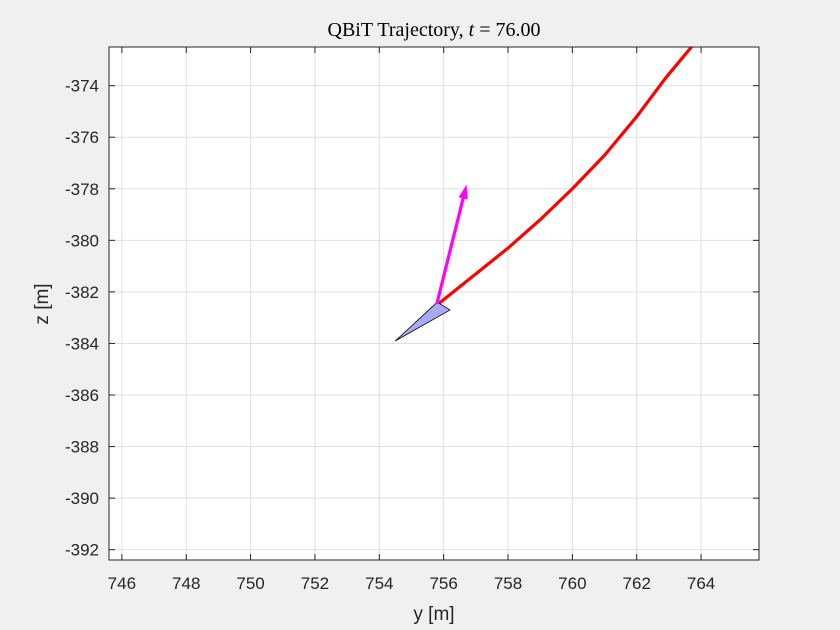 Image resolution: width=840 pixels, height=630 pixels. I want to click on trajectory-line, so click(566, 175).